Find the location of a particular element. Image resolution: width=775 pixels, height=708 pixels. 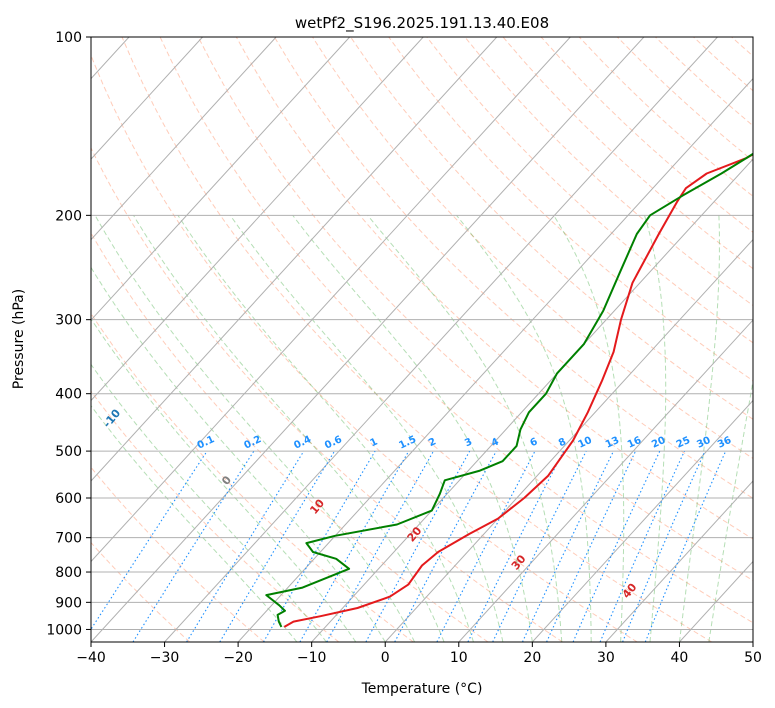

y-tick-label: 800 is located at coordinates (68, 573).